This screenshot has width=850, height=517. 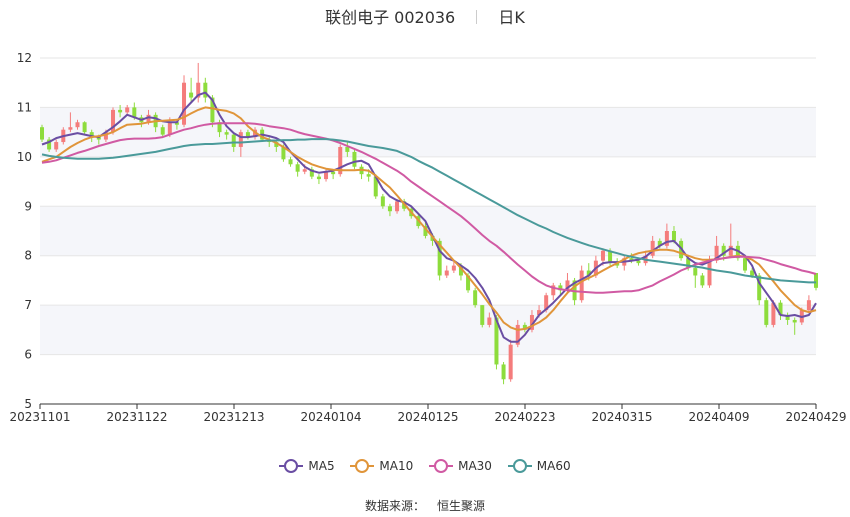 What do you see at coordinates (511, 17) in the screenshot?
I see `period-label: 日K` at bounding box center [511, 17].